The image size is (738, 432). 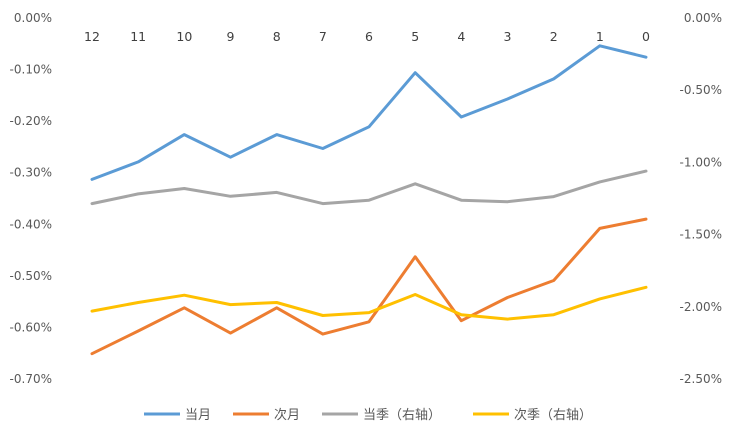 What do you see at coordinates (600, 36) in the screenshot?
I see `category-label: 1` at bounding box center [600, 36].